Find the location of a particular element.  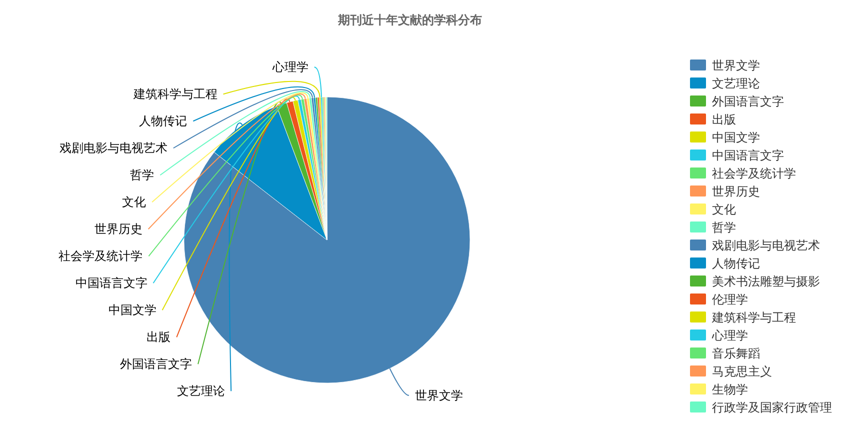

slice-label: 中国语言文字 is located at coordinates (111, 283).